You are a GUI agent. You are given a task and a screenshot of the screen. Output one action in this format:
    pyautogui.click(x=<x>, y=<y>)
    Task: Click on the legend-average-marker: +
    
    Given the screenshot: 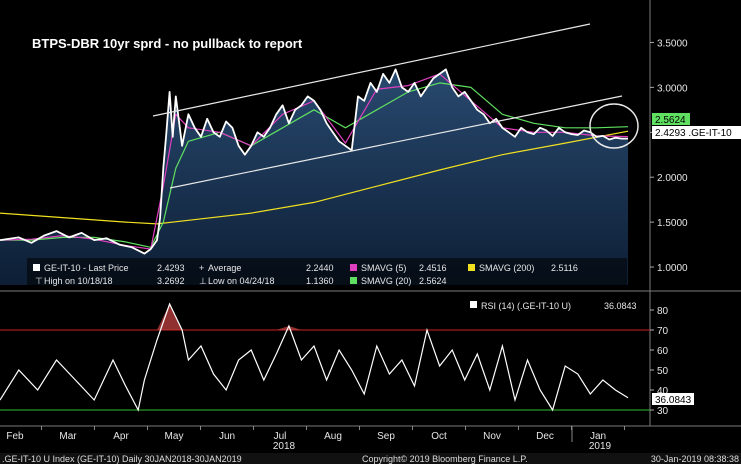 What is the action you would take?
    pyautogui.click(x=201, y=268)
    